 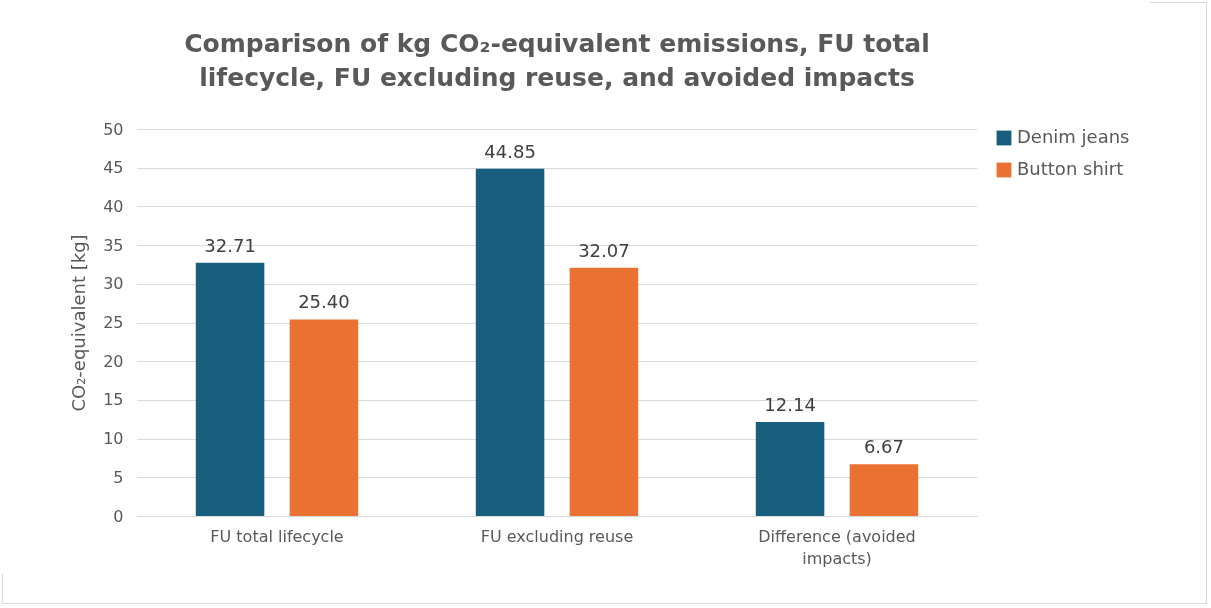 I want to click on chart-title: Comparison of kg CO₂-equivalent emissions, FU total lifecycle, FU excluding reuse, and avoided impacts, so click(x=557, y=60).